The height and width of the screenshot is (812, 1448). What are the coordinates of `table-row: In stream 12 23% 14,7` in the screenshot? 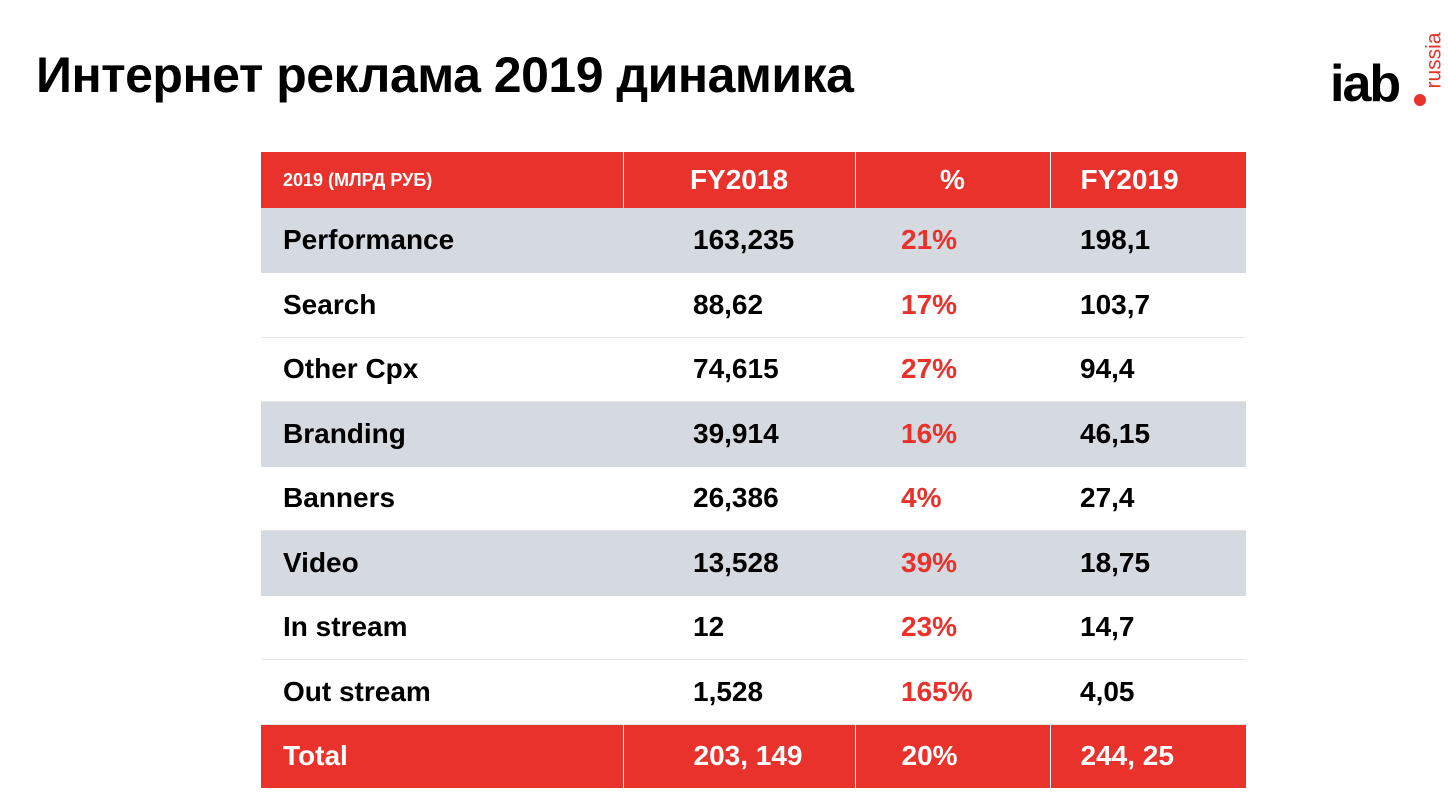 It's located at (753, 627).